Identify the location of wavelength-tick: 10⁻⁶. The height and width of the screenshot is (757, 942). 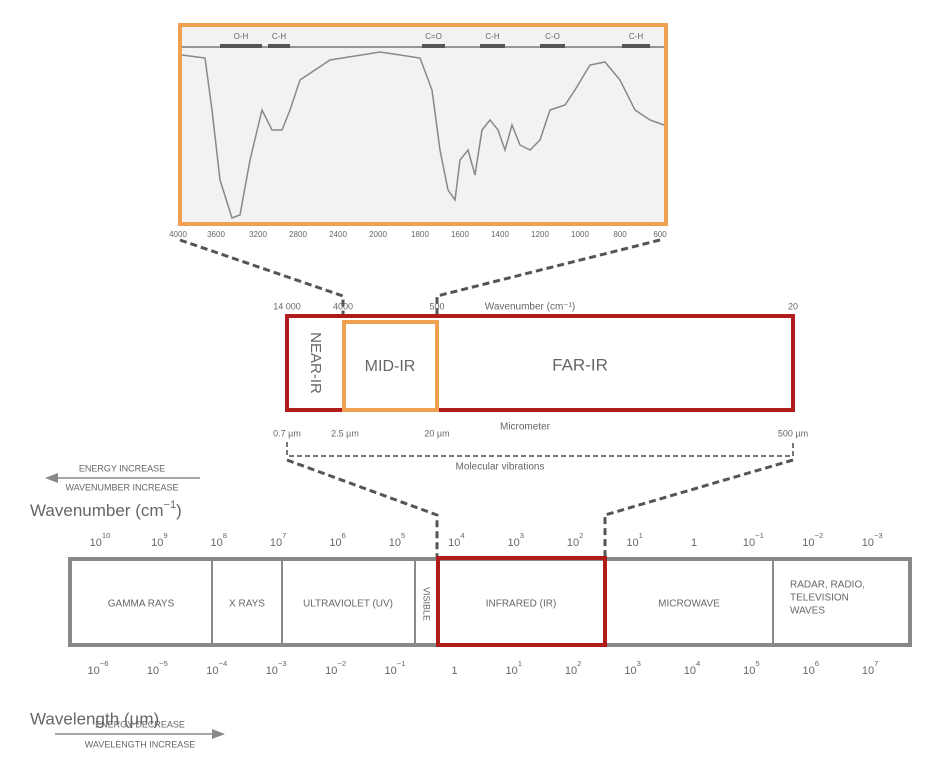
(97, 668).